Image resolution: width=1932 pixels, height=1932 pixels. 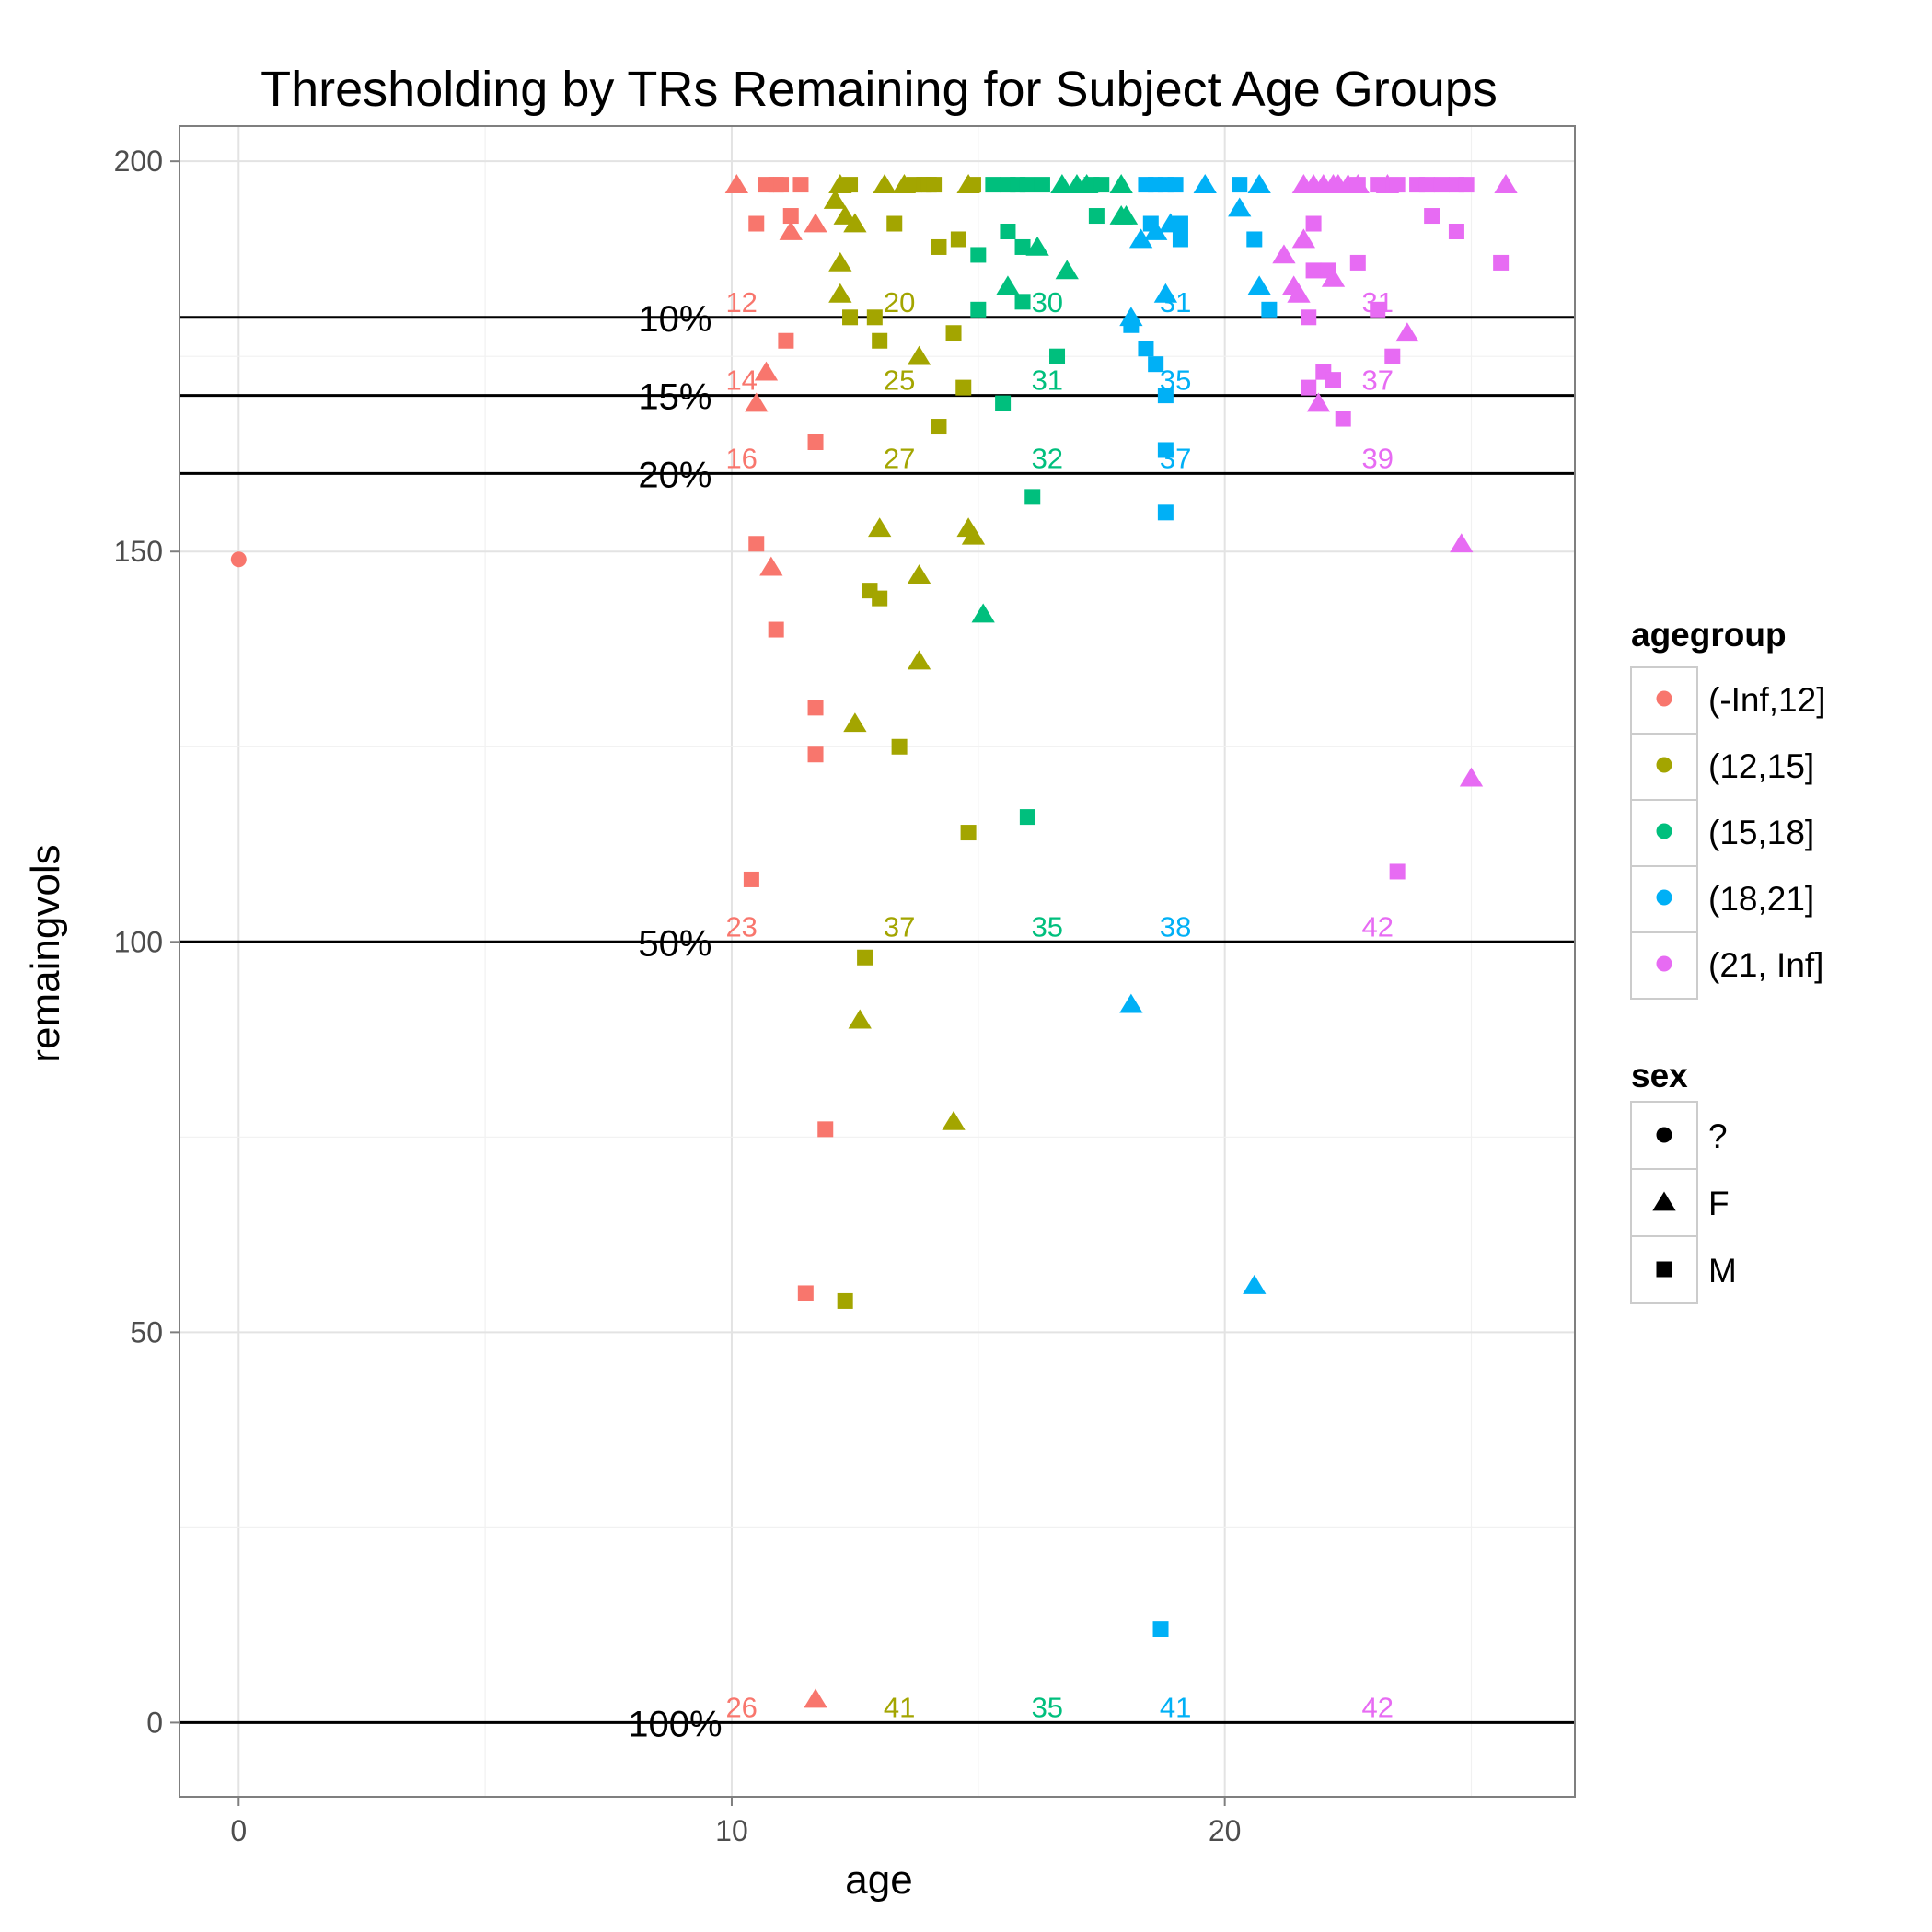 What do you see at coordinates (1761, 833) in the screenshot?
I see `legend-key-label: (15,18]` at bounding box center [1761, 833].